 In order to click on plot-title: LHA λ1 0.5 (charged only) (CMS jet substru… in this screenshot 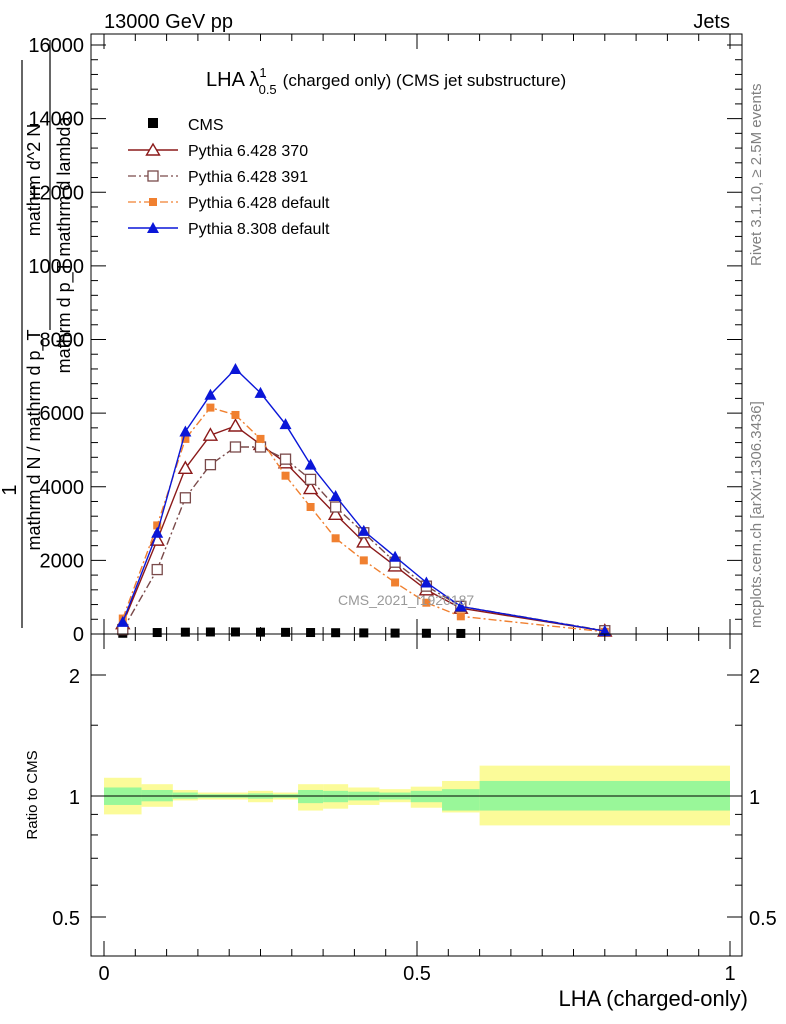, I will do `click(386, 81)`.